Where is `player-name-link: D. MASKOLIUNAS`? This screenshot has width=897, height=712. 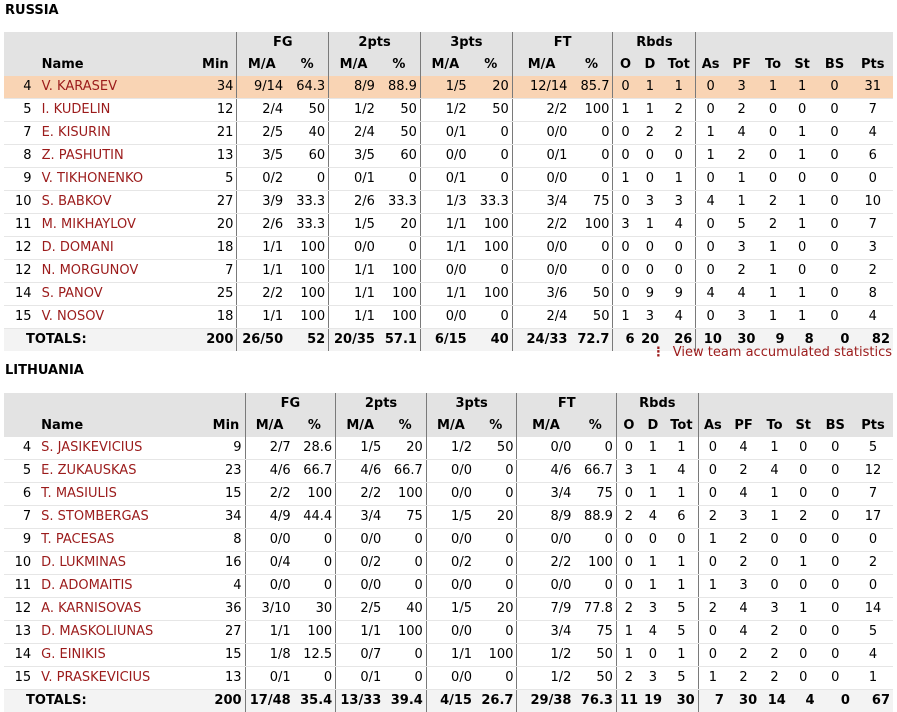 player-name-link: D. MASKOLIUNAS is located at coordinates (122, 632).